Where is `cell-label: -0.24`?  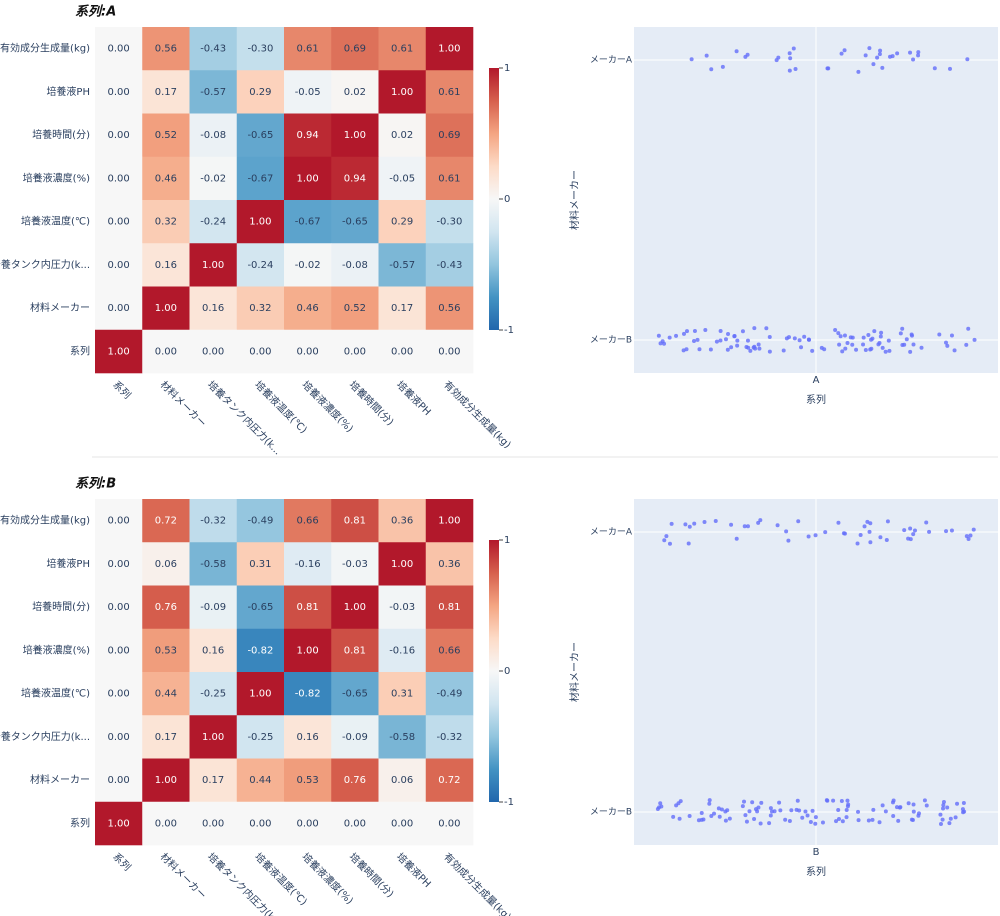 cell-label: -0.24 is located at coordinates (260, 265).